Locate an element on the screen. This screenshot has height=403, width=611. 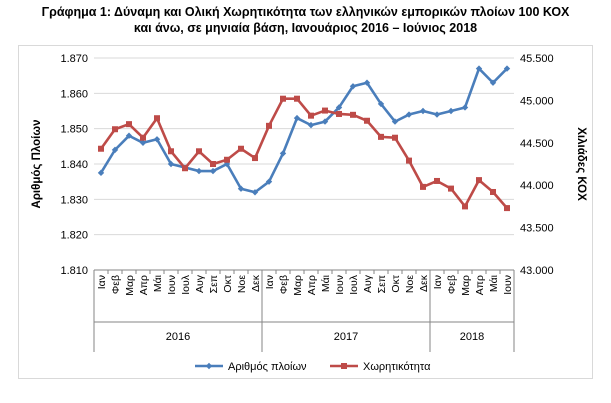
y2-tick-label: 43.000 is located at coordinates (537, 271).